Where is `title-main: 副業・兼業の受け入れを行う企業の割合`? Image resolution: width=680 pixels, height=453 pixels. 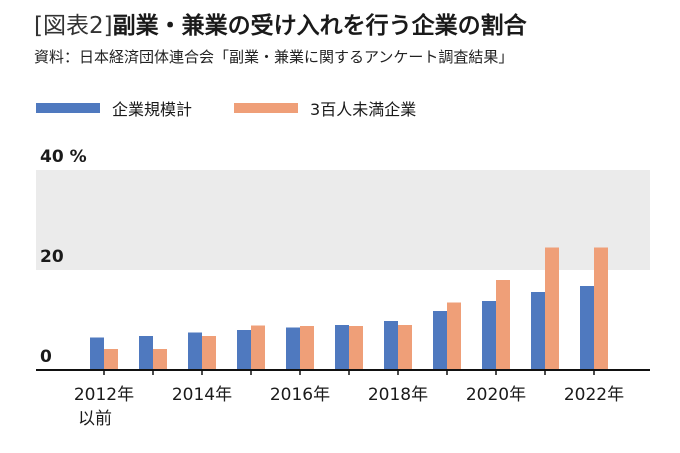 title-main: 副業・兼業の受け入れを行う企業の割合 is located at coordinates (319, 26).